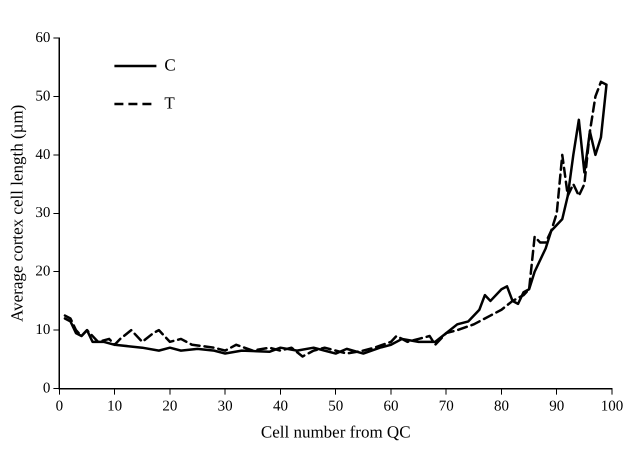 This screenshot has width=630, height=451. What do you see at coordinates (42, 272) in the screenshot?
I see `y-tick-label: 20` at bounding box center [42, 272].